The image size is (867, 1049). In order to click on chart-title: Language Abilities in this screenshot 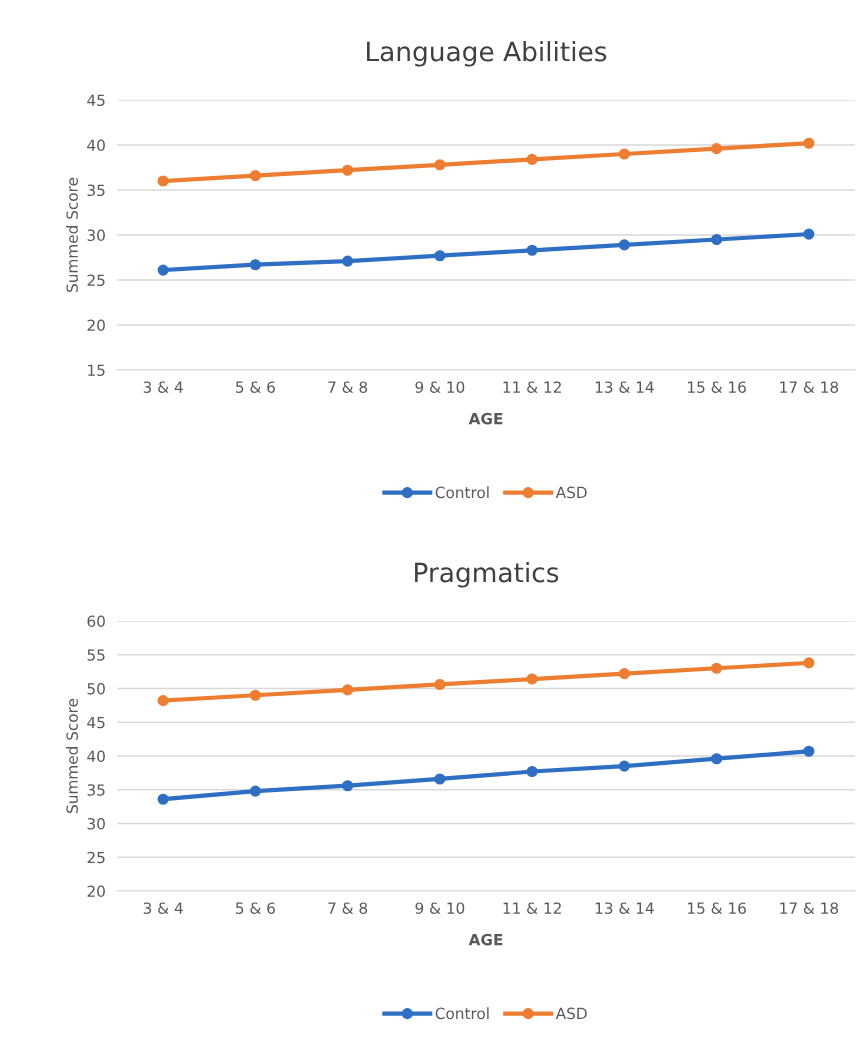, I will do `click(487, 54)`.